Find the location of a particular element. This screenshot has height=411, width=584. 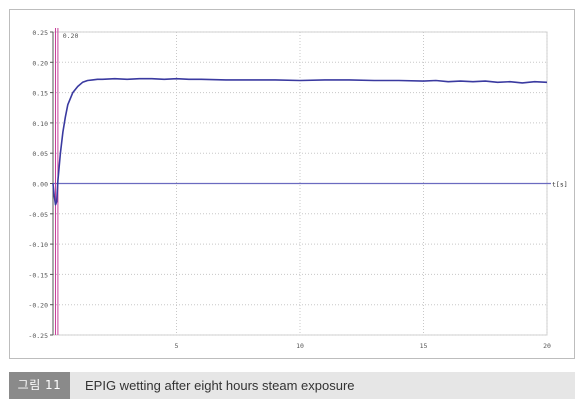

y-tick-label: 0.10 is located at coordinates (40, 124).